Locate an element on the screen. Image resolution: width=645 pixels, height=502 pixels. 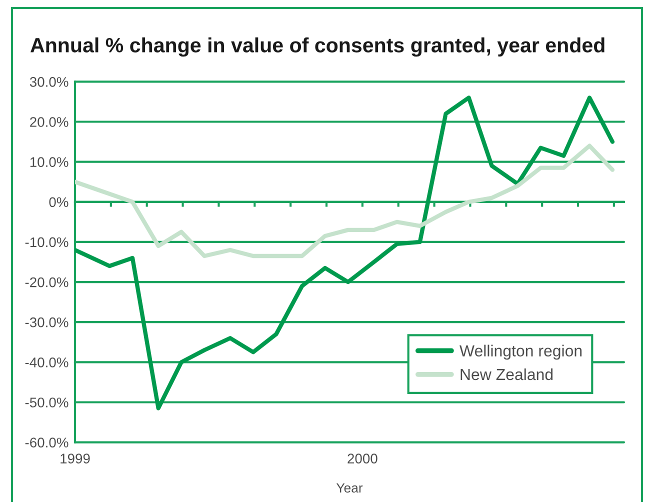
y-tick-label: -40.0% is located at coordinates (46, 363).